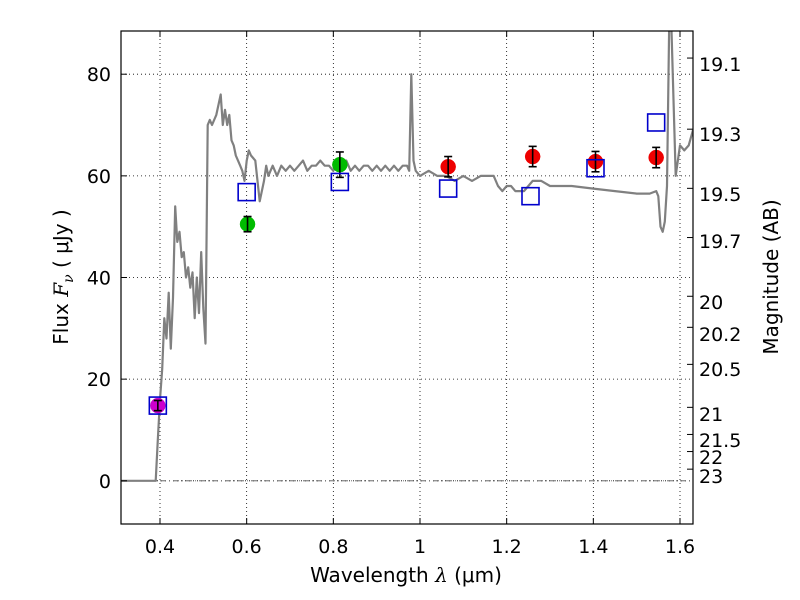 The height and width of the screenshot is (600, 800). What do you see at coordinates (63, 276) in the screenshot?
I see `y-axis-label: Flux Fν ( μJy )` at bounding box center [63, 276].